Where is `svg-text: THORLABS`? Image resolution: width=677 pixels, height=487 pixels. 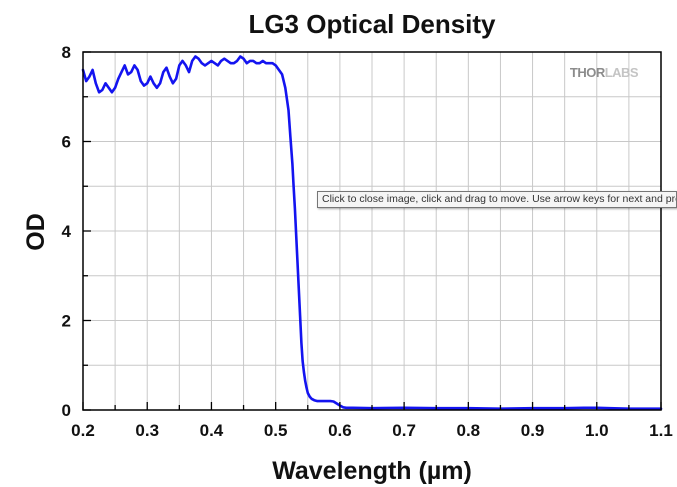
svg-text: THORLABS is located at coordinates (604, 72).